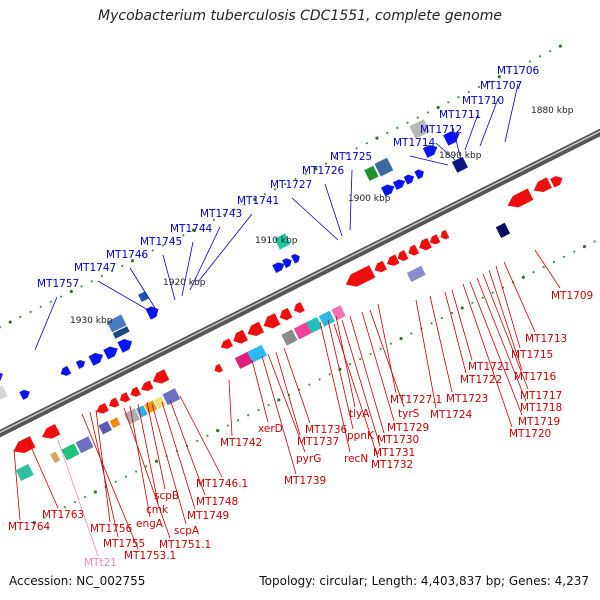 The image size is (600, 600). What do you see at coordinates (127, 255) in the screenshot?
I see `gene-label-MT1746: MT1746` at bounding box center [127, 255].